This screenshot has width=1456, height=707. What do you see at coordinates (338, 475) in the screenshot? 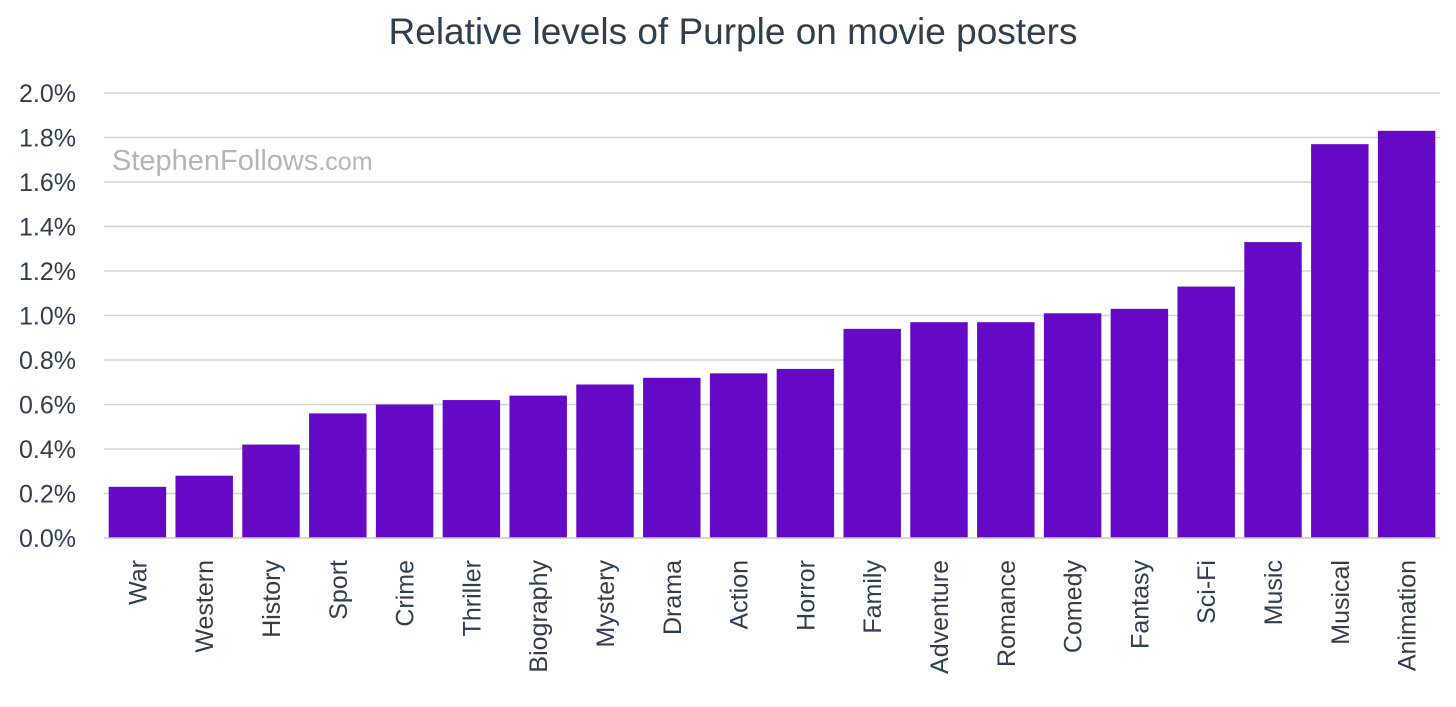
I see `bar-sport` at bounding box center [338, 475].